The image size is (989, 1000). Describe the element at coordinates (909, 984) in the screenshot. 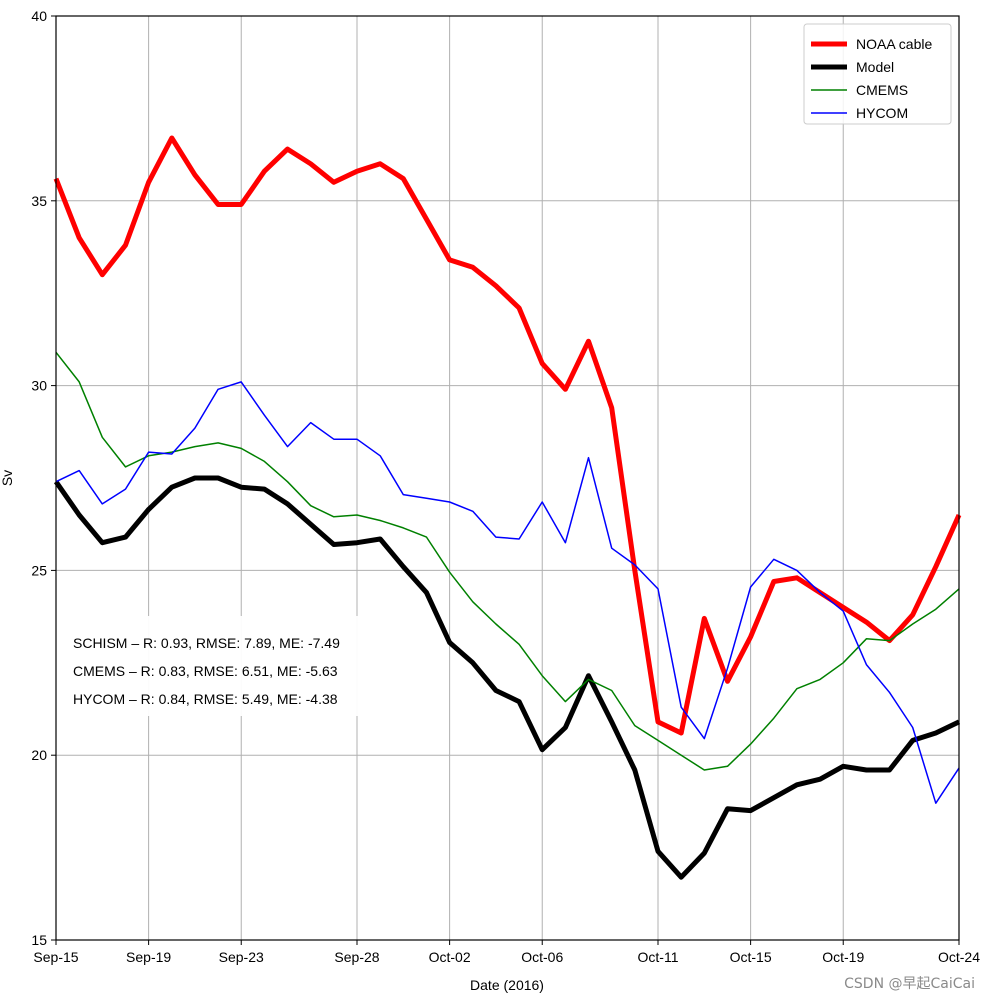

I see `watermark: CSDN @早起CaiCai` at that location.